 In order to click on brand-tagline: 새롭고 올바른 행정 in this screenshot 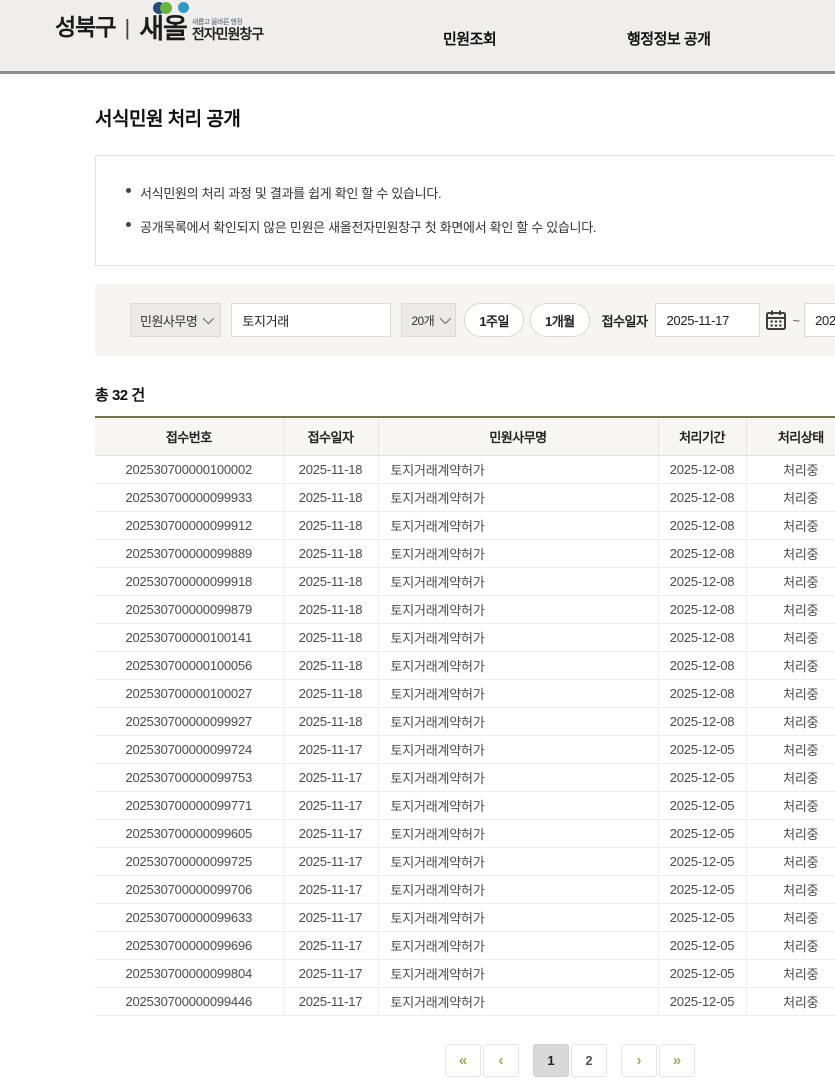, I will do `click(217, 22)`.